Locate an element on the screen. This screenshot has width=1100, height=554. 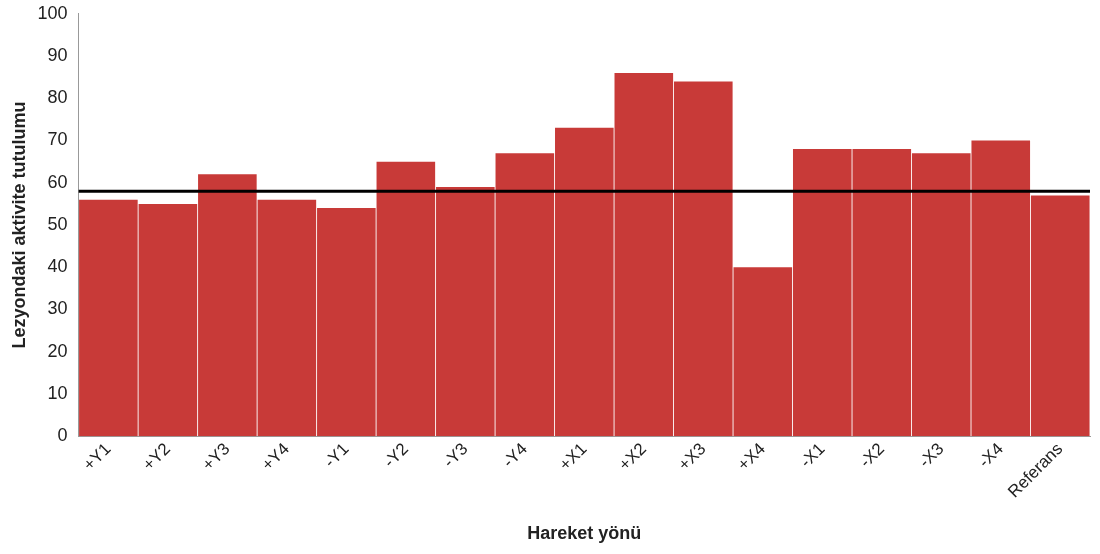
x-axis-title: Hareket yönü is located at coordinates (584, 533).